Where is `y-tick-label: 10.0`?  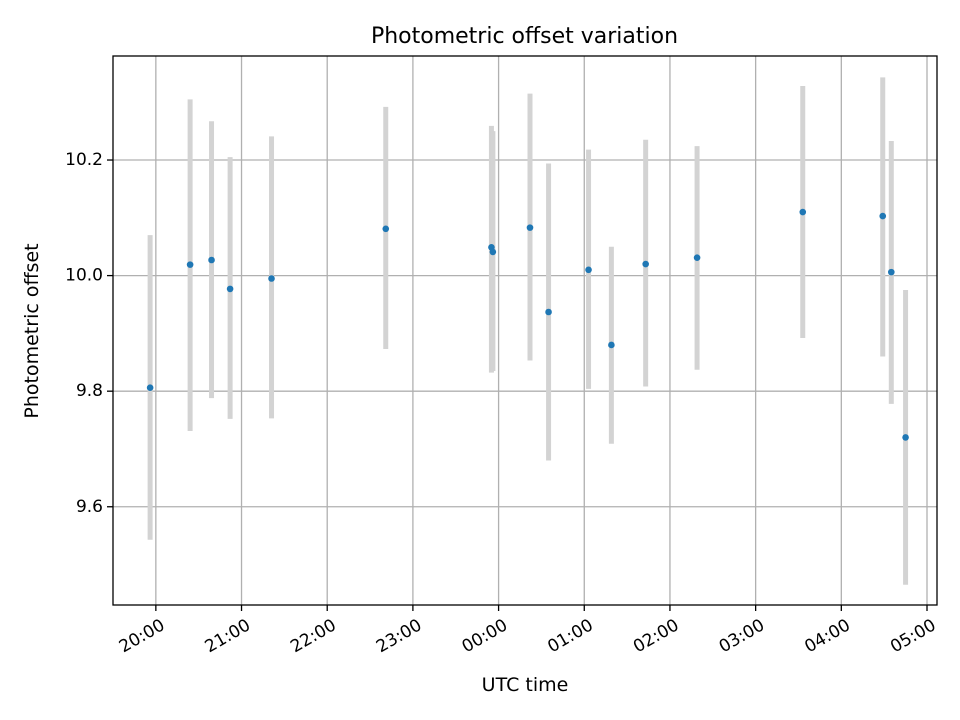
y-tick-label: 10.0 is located at coordinates (84, 276).